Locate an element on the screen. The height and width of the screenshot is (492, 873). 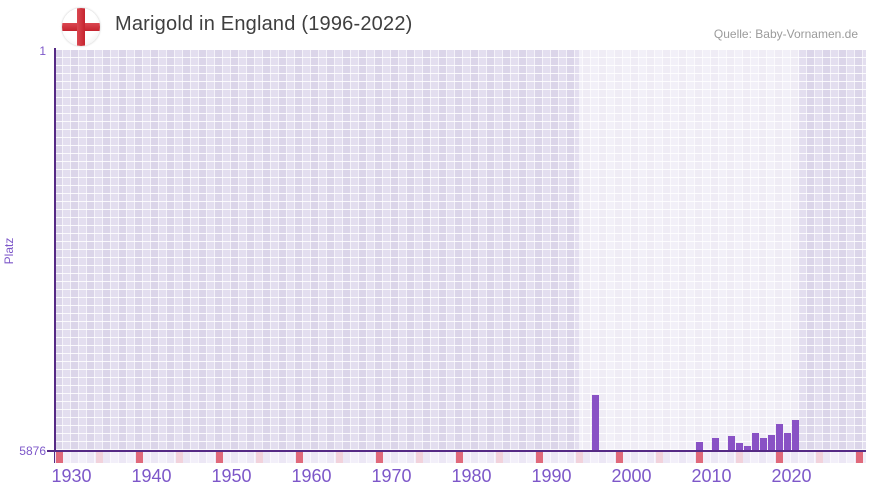
x-tick-label-1940: 1940 is located at coordinates (151, 476).